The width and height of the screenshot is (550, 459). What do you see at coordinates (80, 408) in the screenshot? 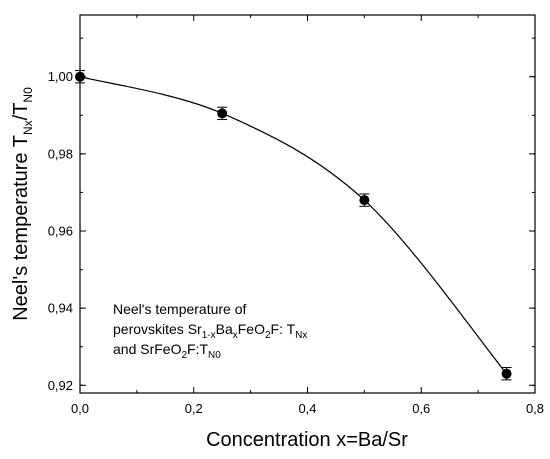
I see `x-tick-label: 0,0` at bounding box center [80, 408].